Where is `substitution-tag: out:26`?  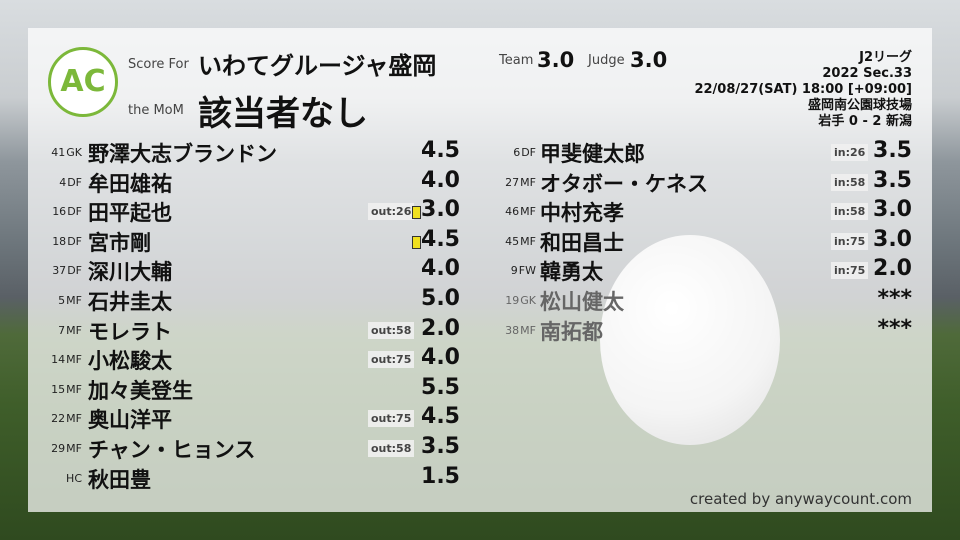 substitution-tag: out:26 is located at coordinates (391, 212).